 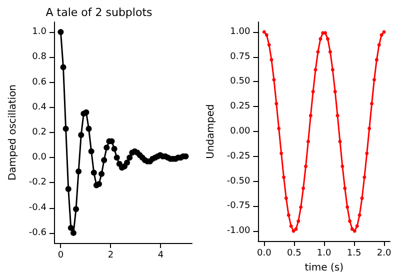 What do you see at coordinates (240, 57) in the screenshot?
I see `y-tick-label: 0.75` at bounding box center [240, 57].